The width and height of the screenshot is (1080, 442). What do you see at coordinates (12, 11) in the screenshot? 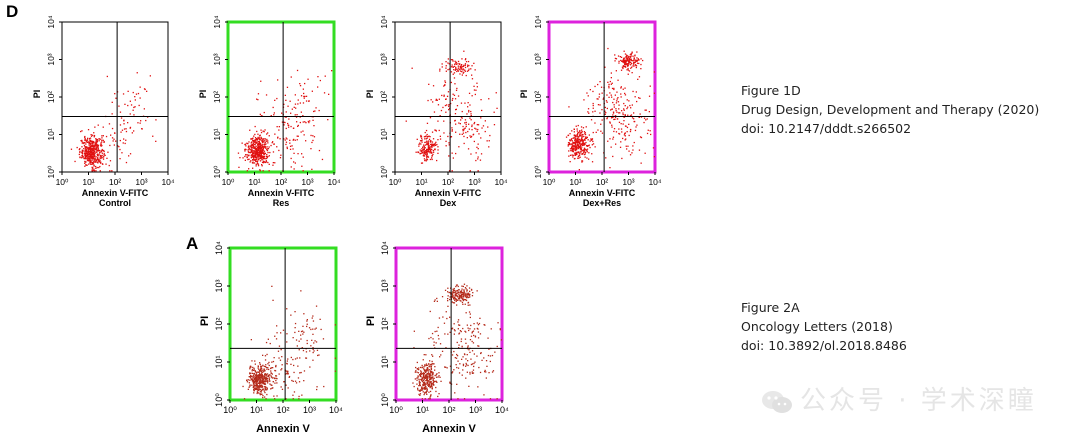
I see `panel-letter-d: D` at bounding box center [12, 11].